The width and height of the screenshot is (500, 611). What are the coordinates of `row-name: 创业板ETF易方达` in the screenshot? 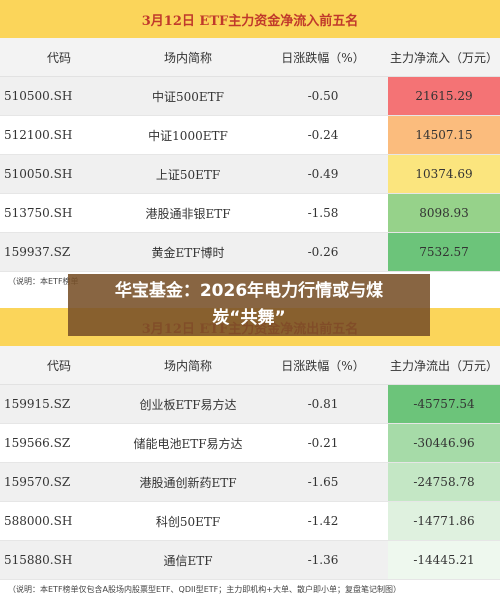 It's located at (188, 404).